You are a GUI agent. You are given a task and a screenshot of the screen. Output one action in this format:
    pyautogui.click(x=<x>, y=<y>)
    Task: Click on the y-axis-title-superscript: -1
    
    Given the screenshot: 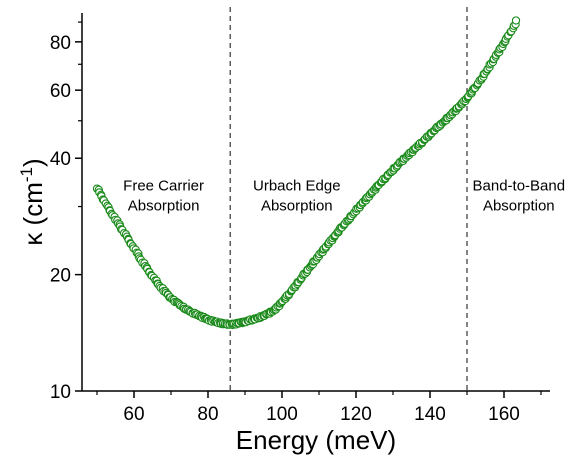 What is the action you would take?
    pyautogui.click(x=26, y=174)
    